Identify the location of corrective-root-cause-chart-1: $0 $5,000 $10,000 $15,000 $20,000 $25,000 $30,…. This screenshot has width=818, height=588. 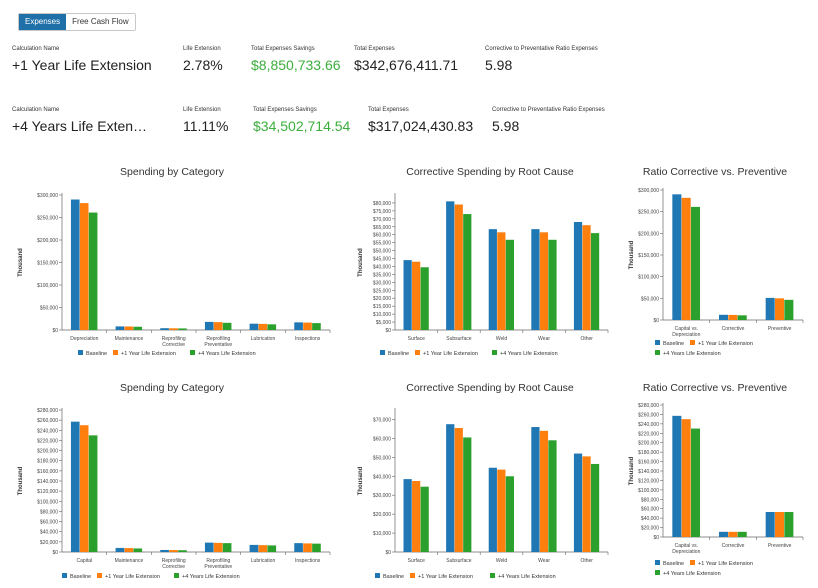
(483, 275).